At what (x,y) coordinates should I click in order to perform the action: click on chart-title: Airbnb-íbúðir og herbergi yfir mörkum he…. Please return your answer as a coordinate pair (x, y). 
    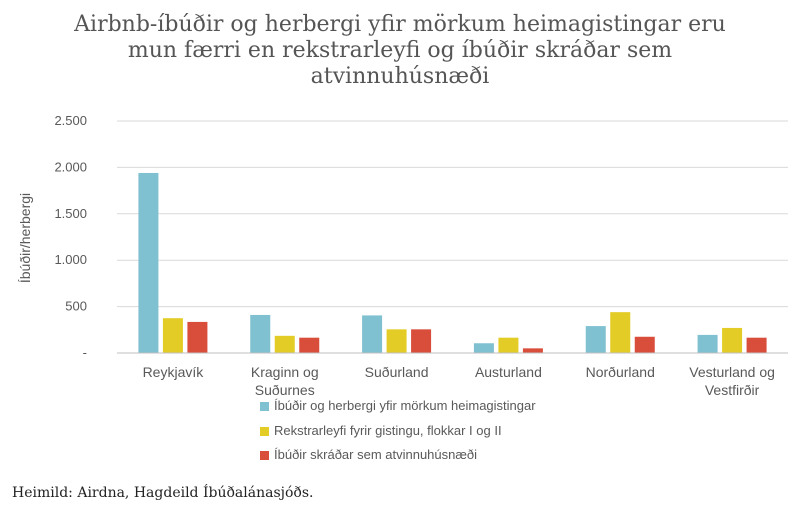
    Looking at the image, I should click on (399, 50).